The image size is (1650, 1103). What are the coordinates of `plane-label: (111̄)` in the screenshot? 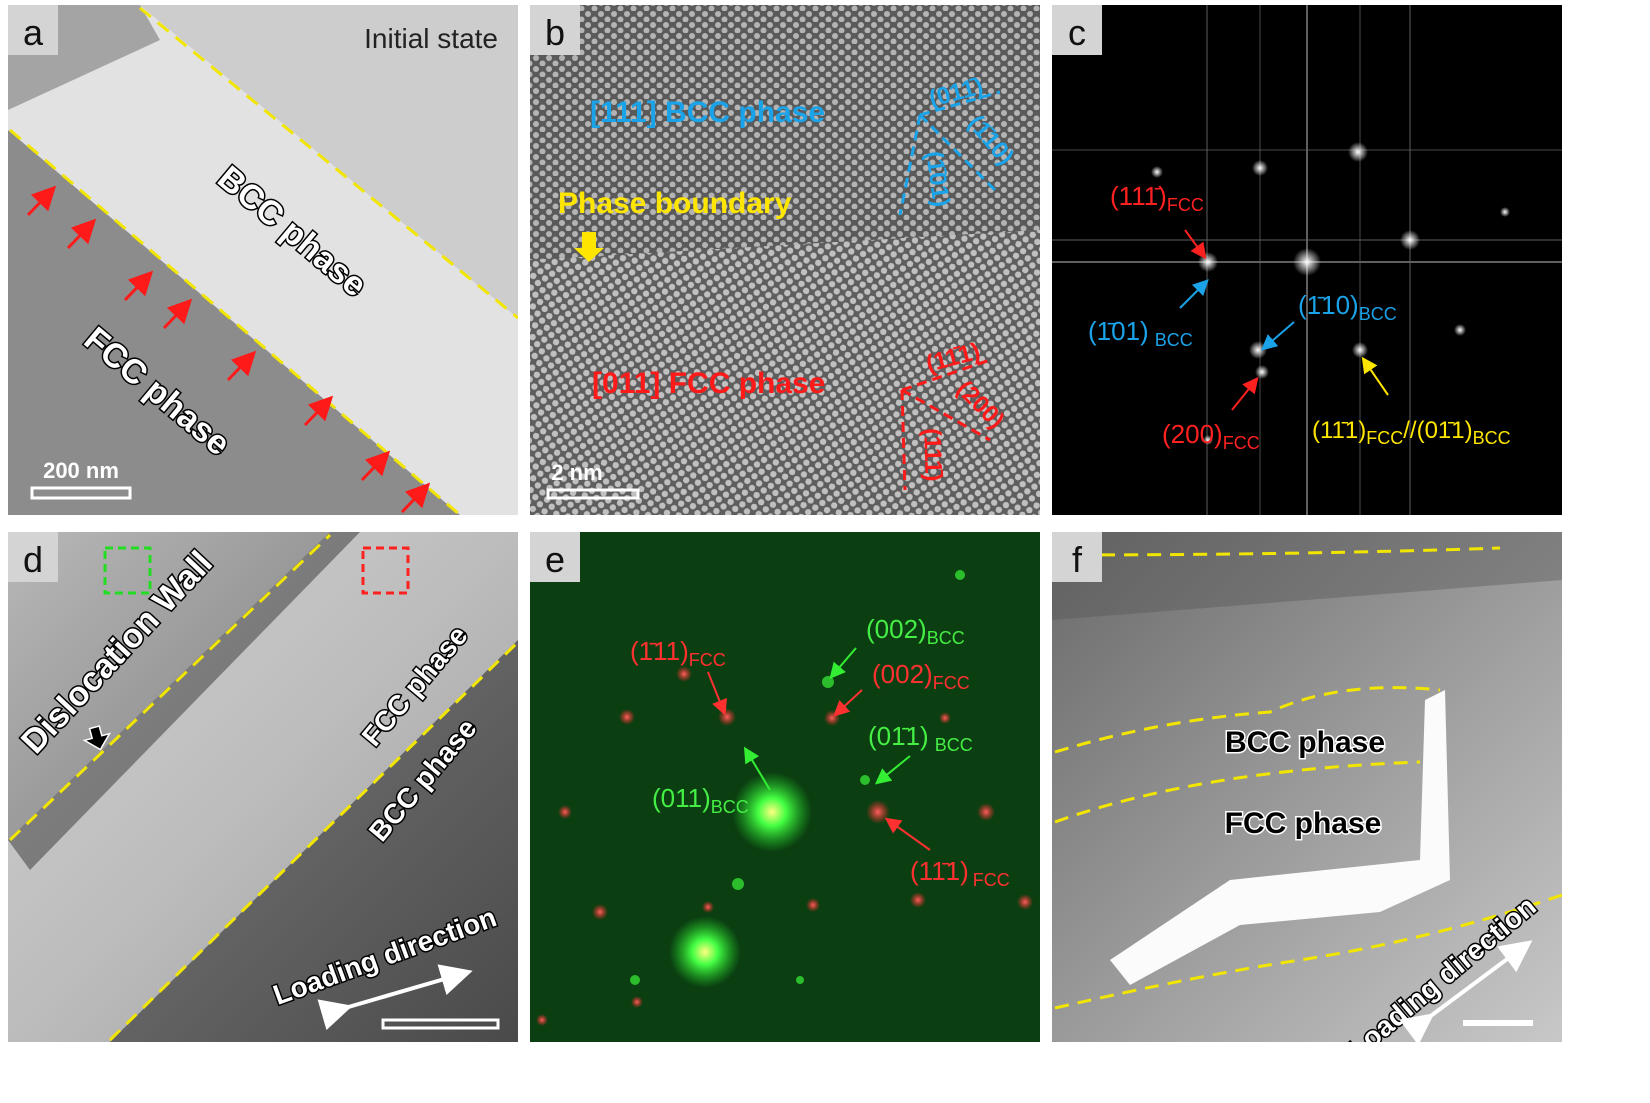 It's located at (932, 455).